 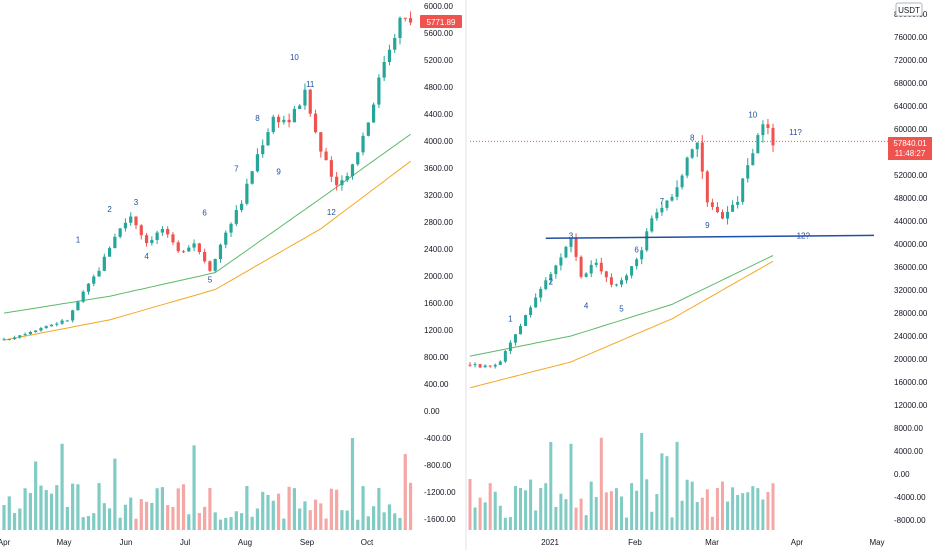 I want to click on left-wave-label: 11, so click(x=310, y=84).